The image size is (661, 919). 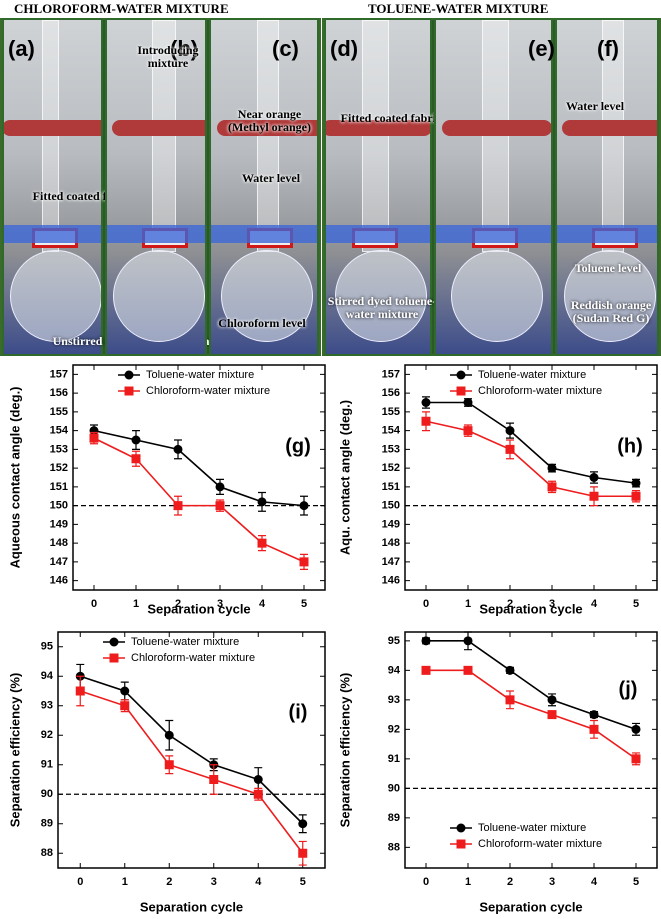 What do you see at coordinates (59, 524) in the screenshot?
I see `y-tick-label: 149` at bounding box center [59, 524].